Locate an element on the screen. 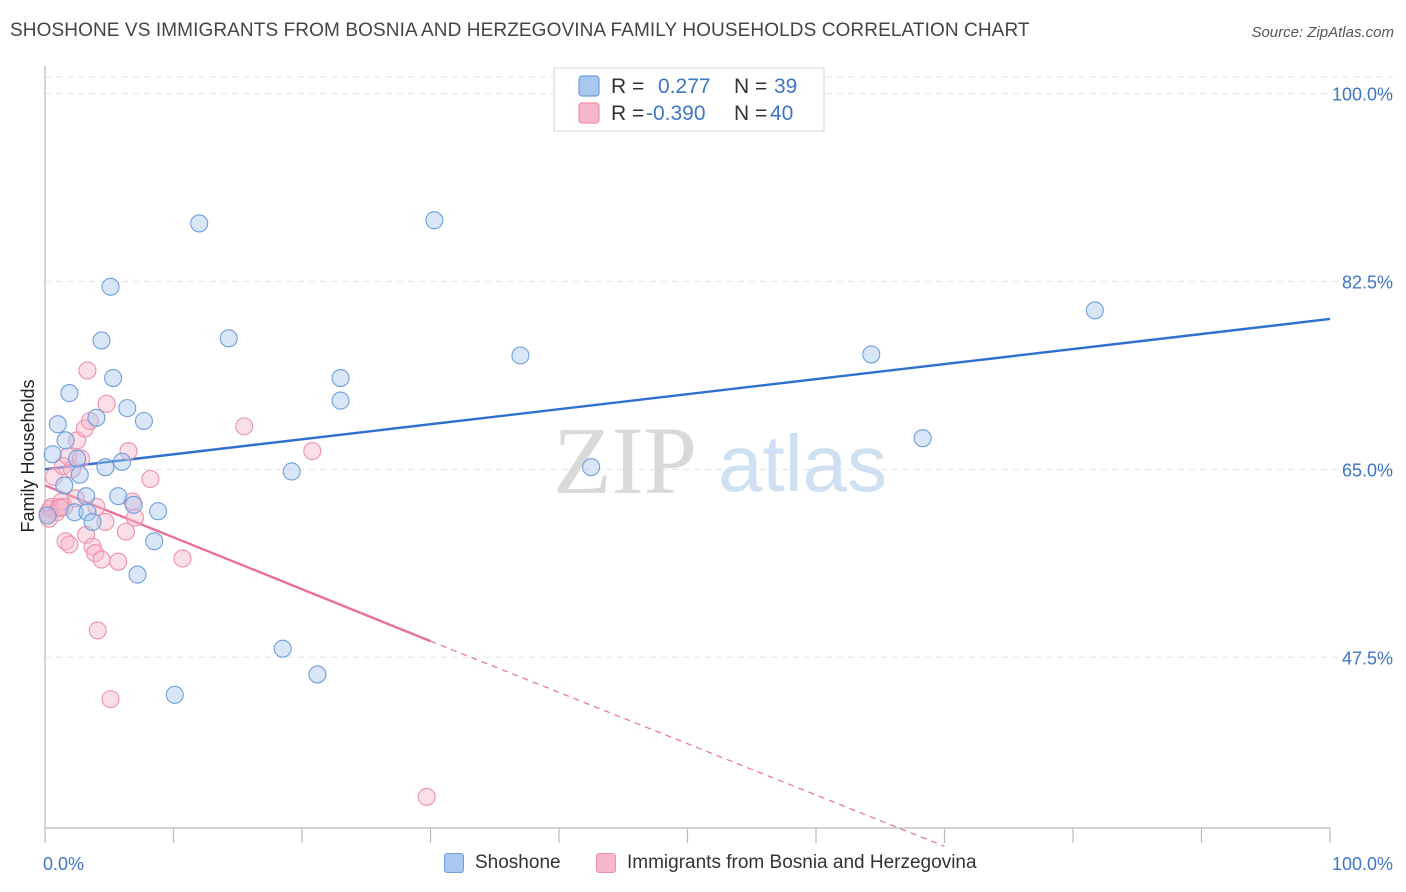 The height and width of the screenshot is (892, 1406). legend-n-value-1: 39 is located at coordinates (785, 86).